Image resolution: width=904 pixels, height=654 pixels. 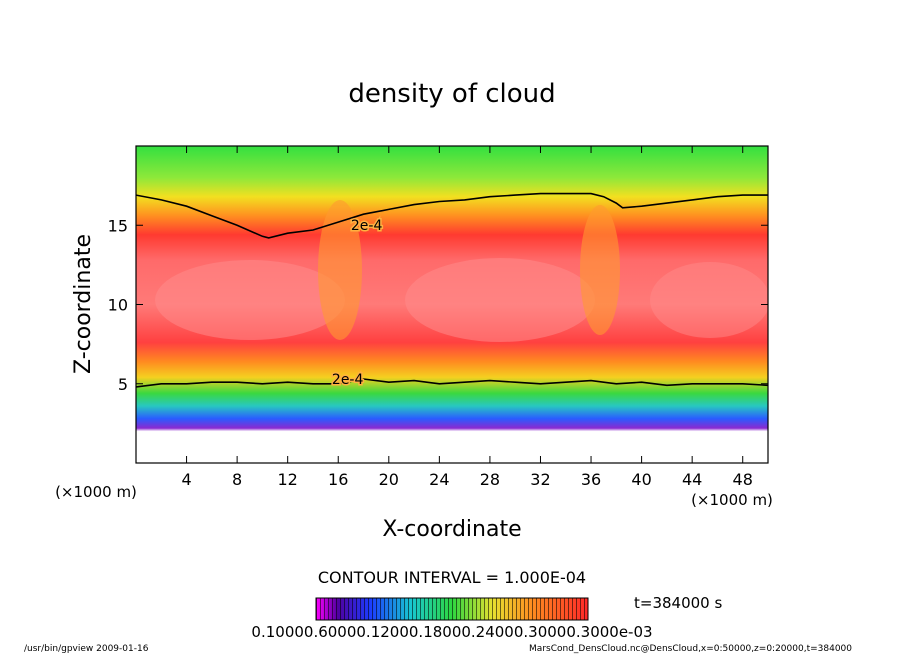 I want to click on contour-label-1: 2e-4, so click(x=367, y=226).